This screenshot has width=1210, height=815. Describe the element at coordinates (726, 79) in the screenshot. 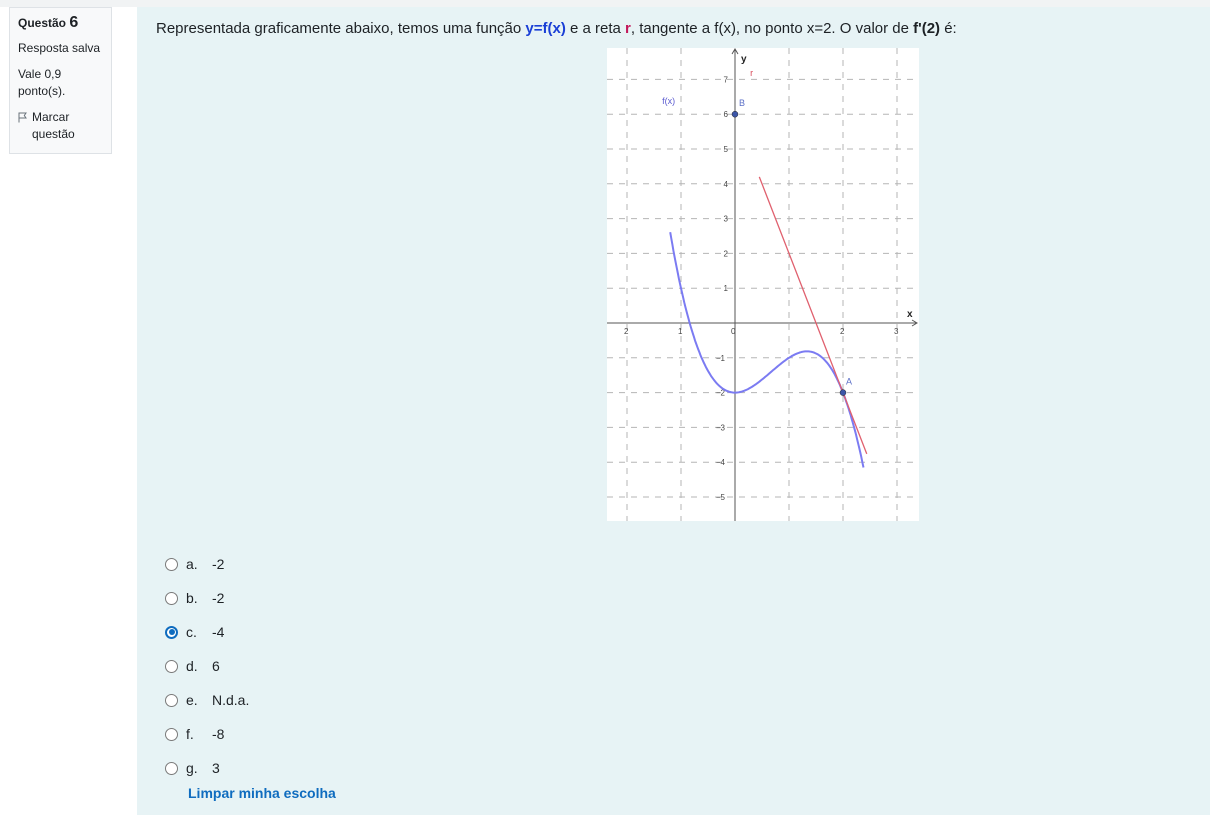

I see `y-tick-label: 7` at that location.